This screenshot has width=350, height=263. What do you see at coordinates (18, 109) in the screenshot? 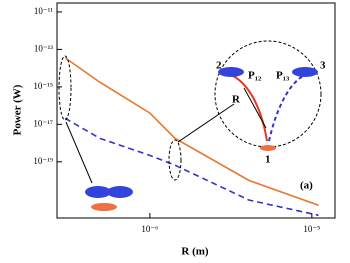
I see `y-axis-label: Power (W)` at bounding box center [18, 109].